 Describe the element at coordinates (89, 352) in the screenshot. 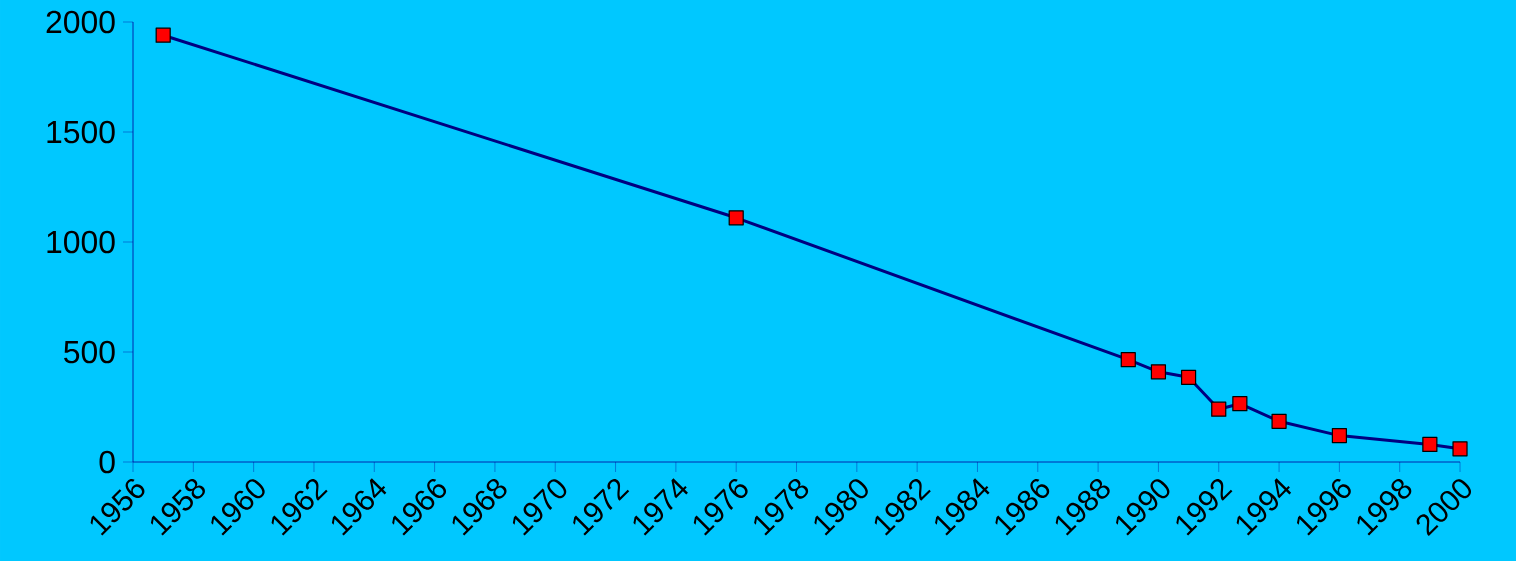

I see `y-tick-label: 500` at that location.